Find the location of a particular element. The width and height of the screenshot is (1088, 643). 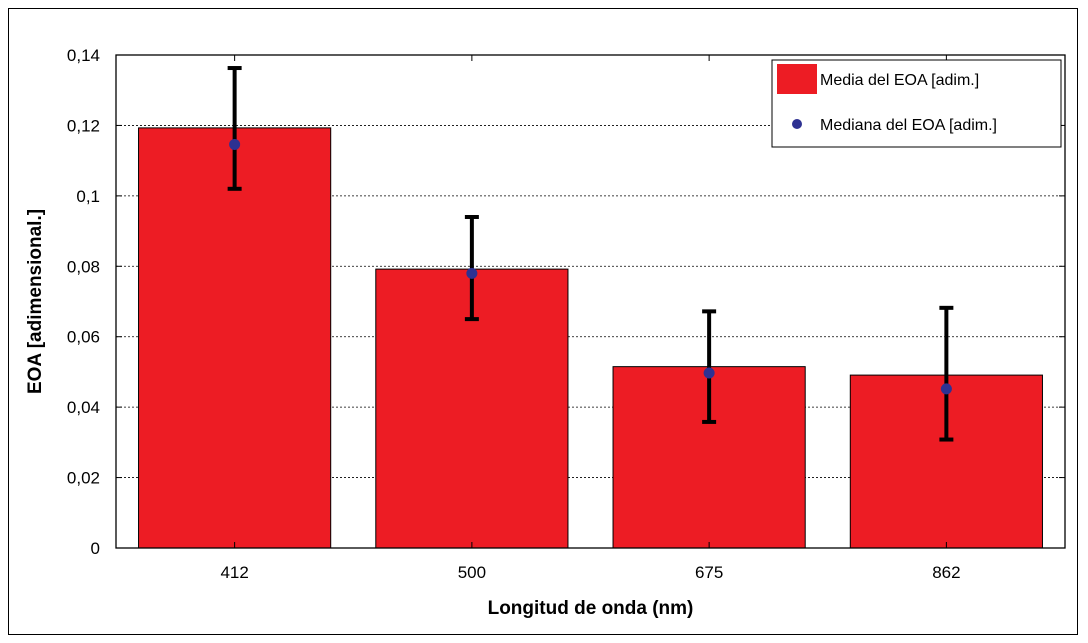

x-tick-label: 412 is located at coordinates (234, 572).